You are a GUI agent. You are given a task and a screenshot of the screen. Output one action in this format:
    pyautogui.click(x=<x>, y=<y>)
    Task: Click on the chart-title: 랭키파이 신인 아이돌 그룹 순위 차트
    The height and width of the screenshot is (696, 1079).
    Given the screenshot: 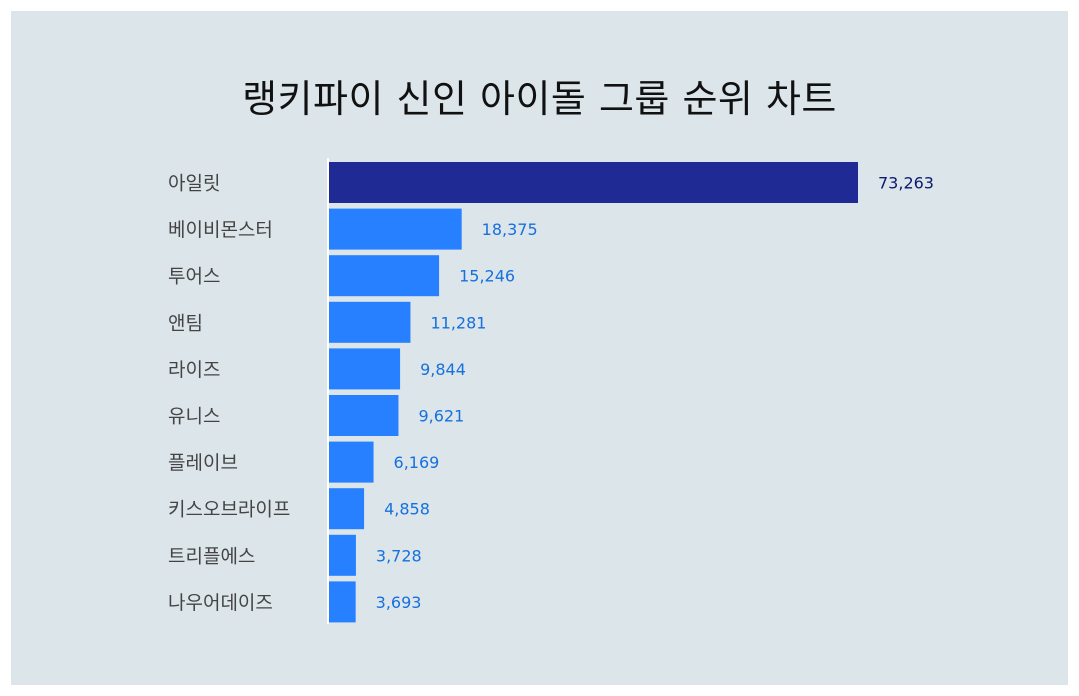 What is the action you would take?
    pyautogui.click(x=539, y=99)
    